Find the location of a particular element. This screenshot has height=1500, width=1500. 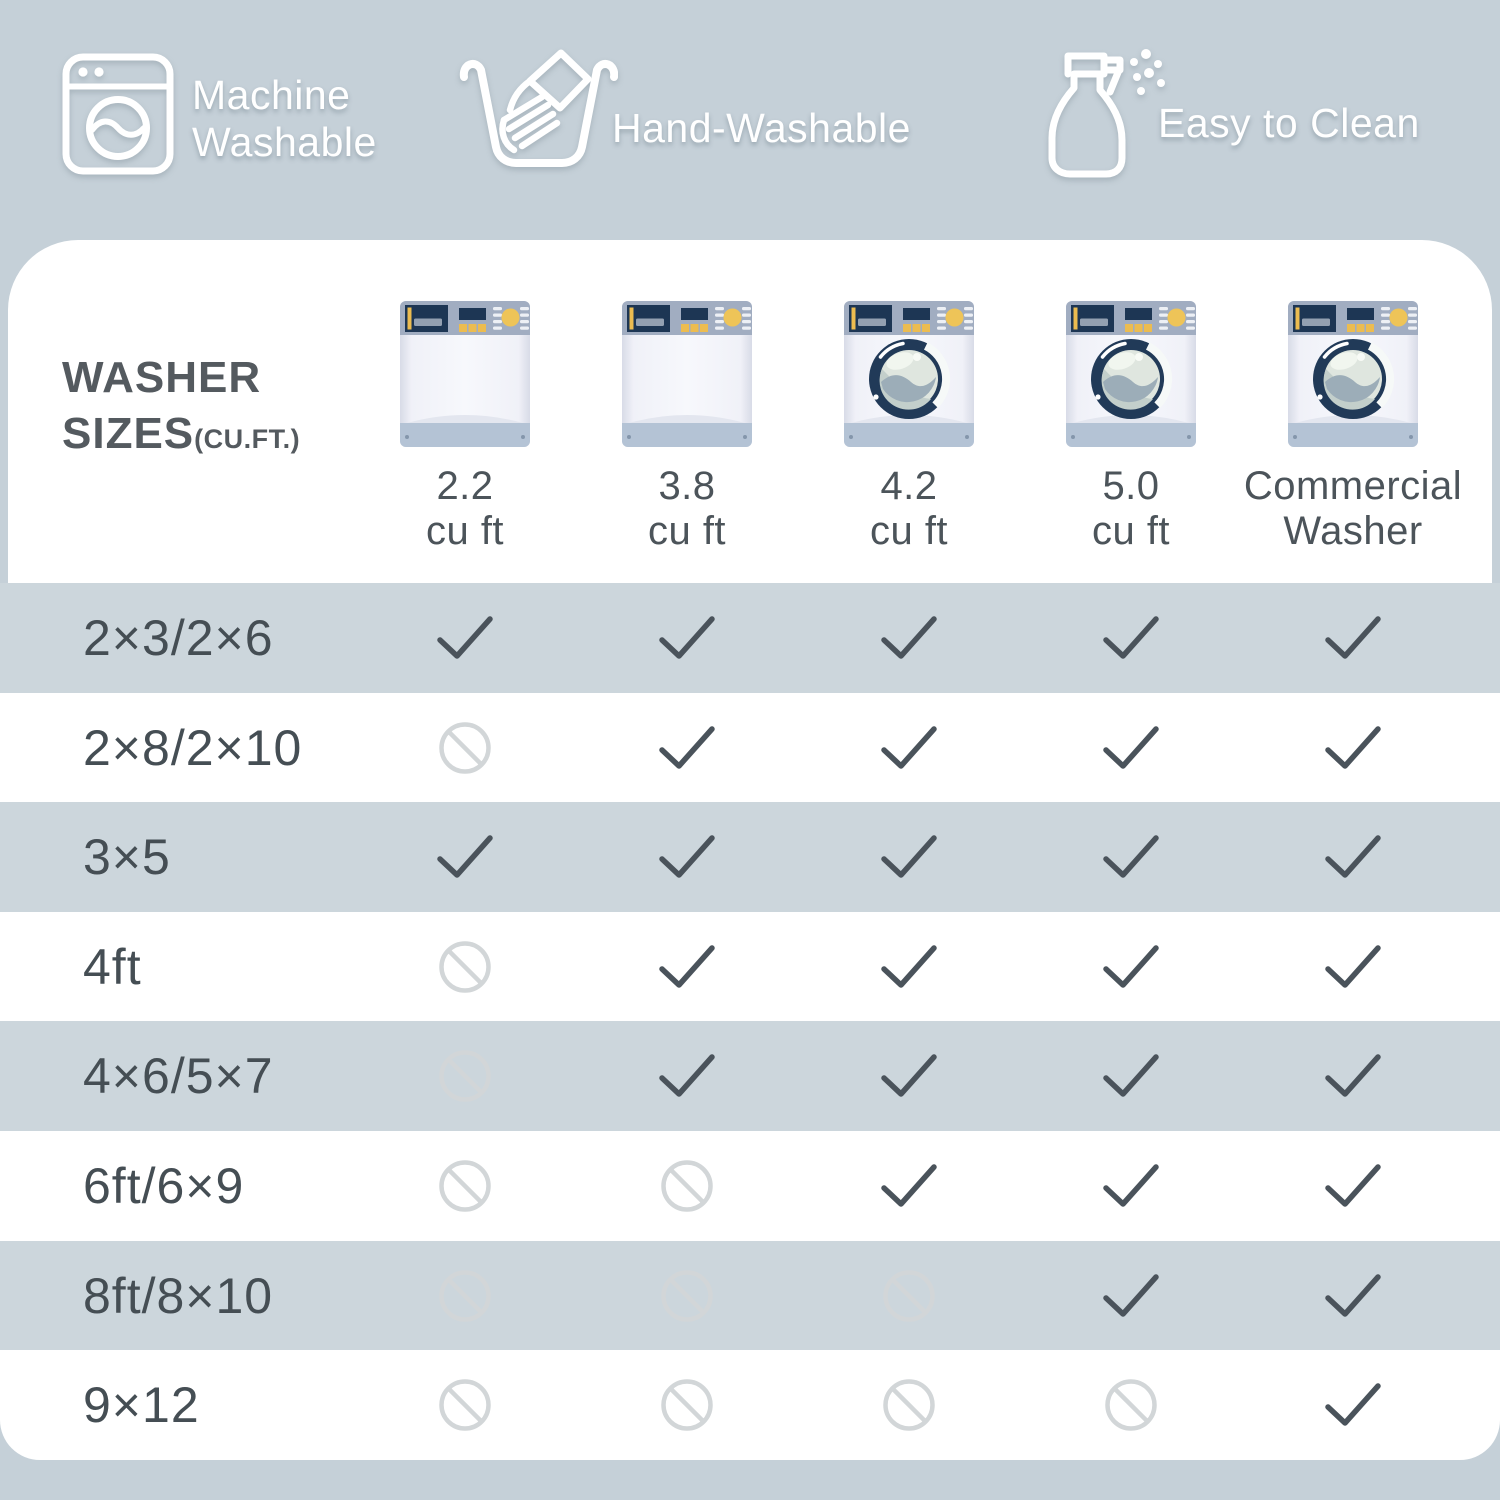

feature-label: Hand-Washable is located at coordinates (761, 128).